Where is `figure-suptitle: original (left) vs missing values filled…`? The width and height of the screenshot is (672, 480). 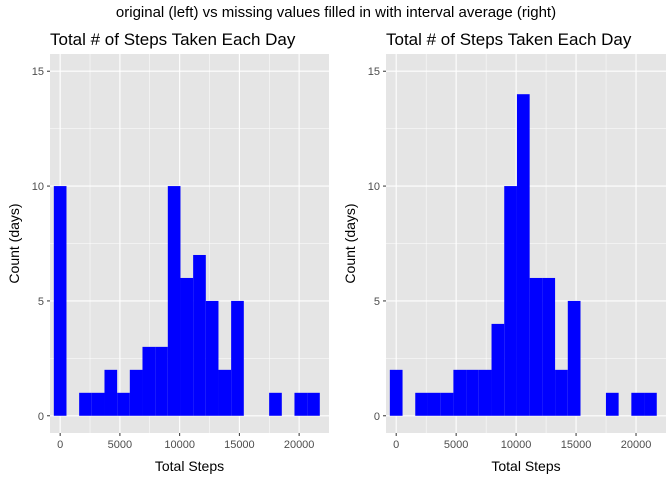
figure-suptitle: original (left) vs missing values filled… is located at coordinates (336, 12).